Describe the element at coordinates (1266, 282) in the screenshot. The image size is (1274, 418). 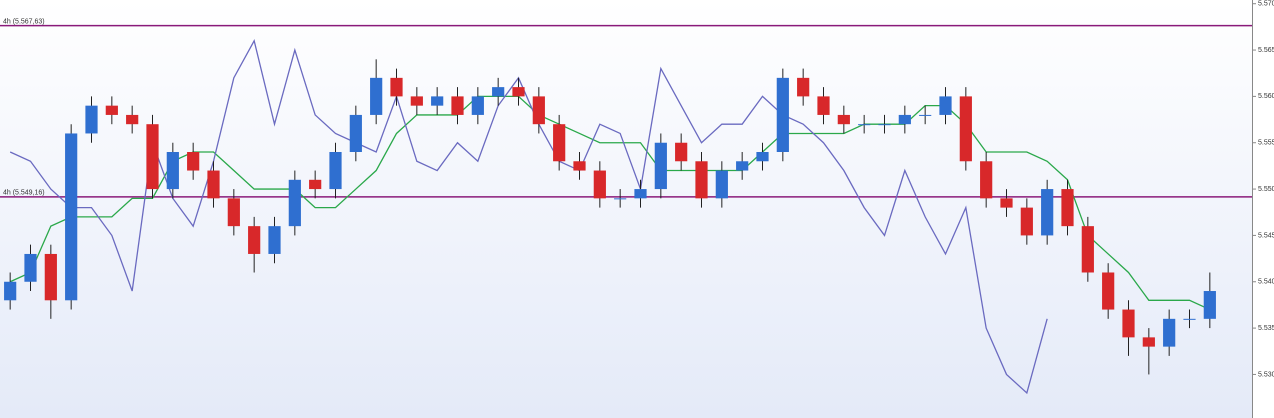
I see `y-tick-label: 5.540` at that location.